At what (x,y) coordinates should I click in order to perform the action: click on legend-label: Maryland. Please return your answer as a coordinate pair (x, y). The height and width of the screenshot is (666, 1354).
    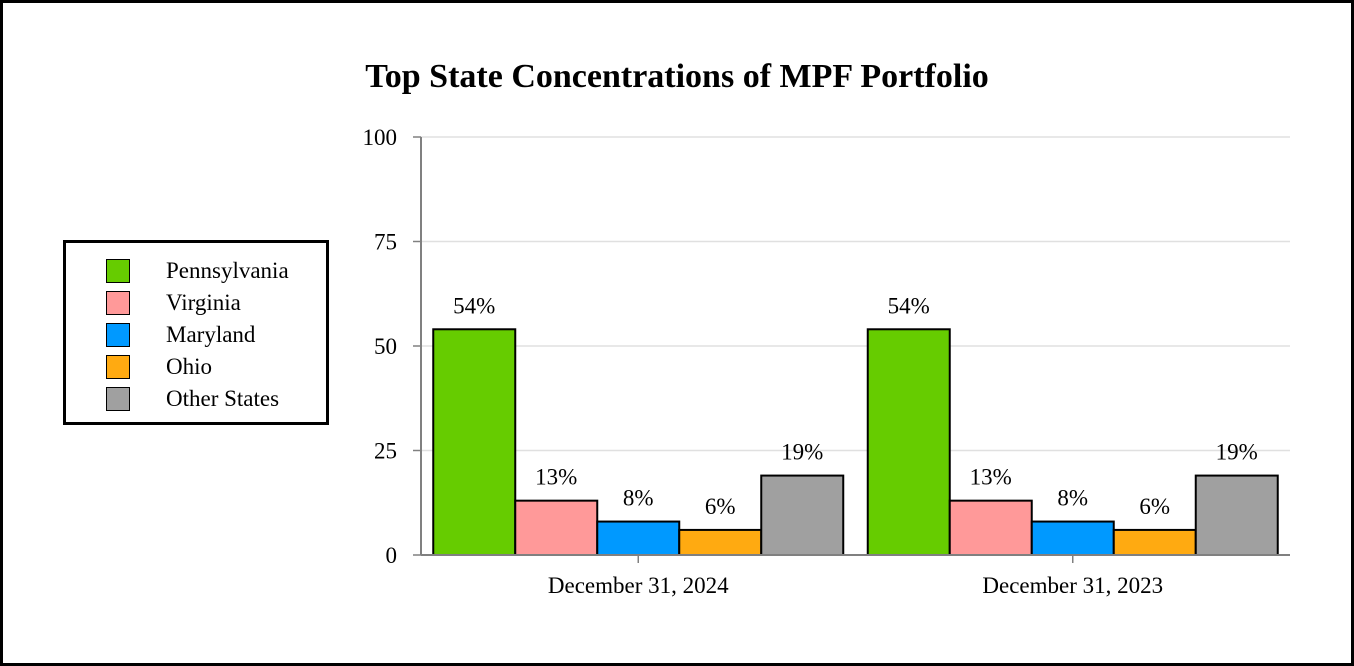
    Looking at the image, I should click on (211, 334).